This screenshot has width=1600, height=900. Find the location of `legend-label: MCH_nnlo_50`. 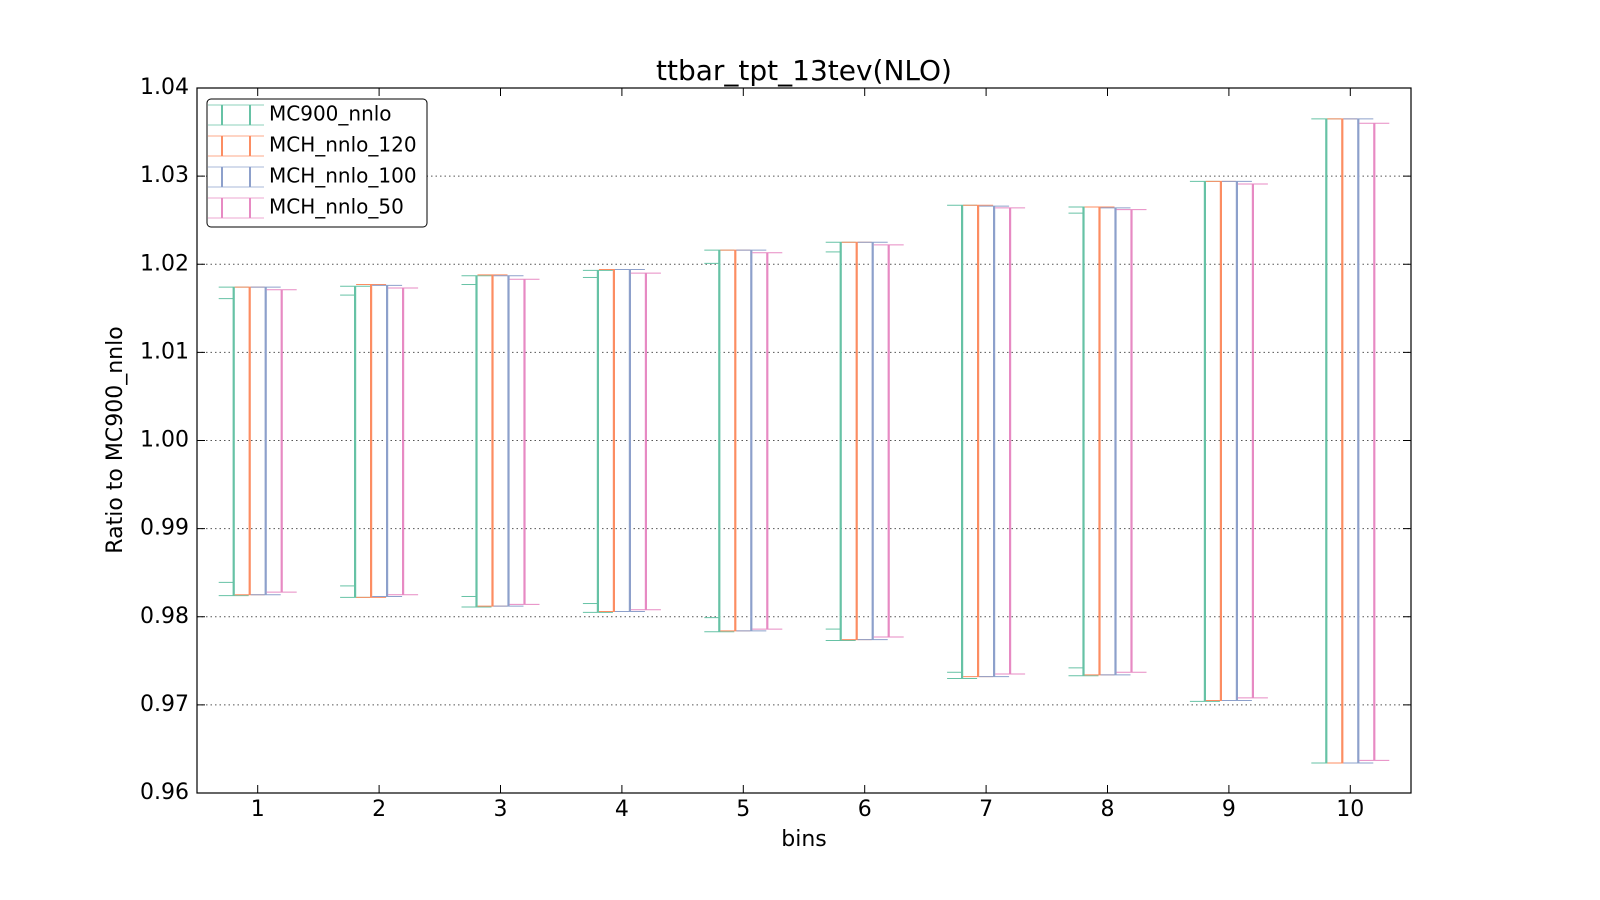

legend-label: MCH_nnlo_50 is located at coordinates (336, 207).